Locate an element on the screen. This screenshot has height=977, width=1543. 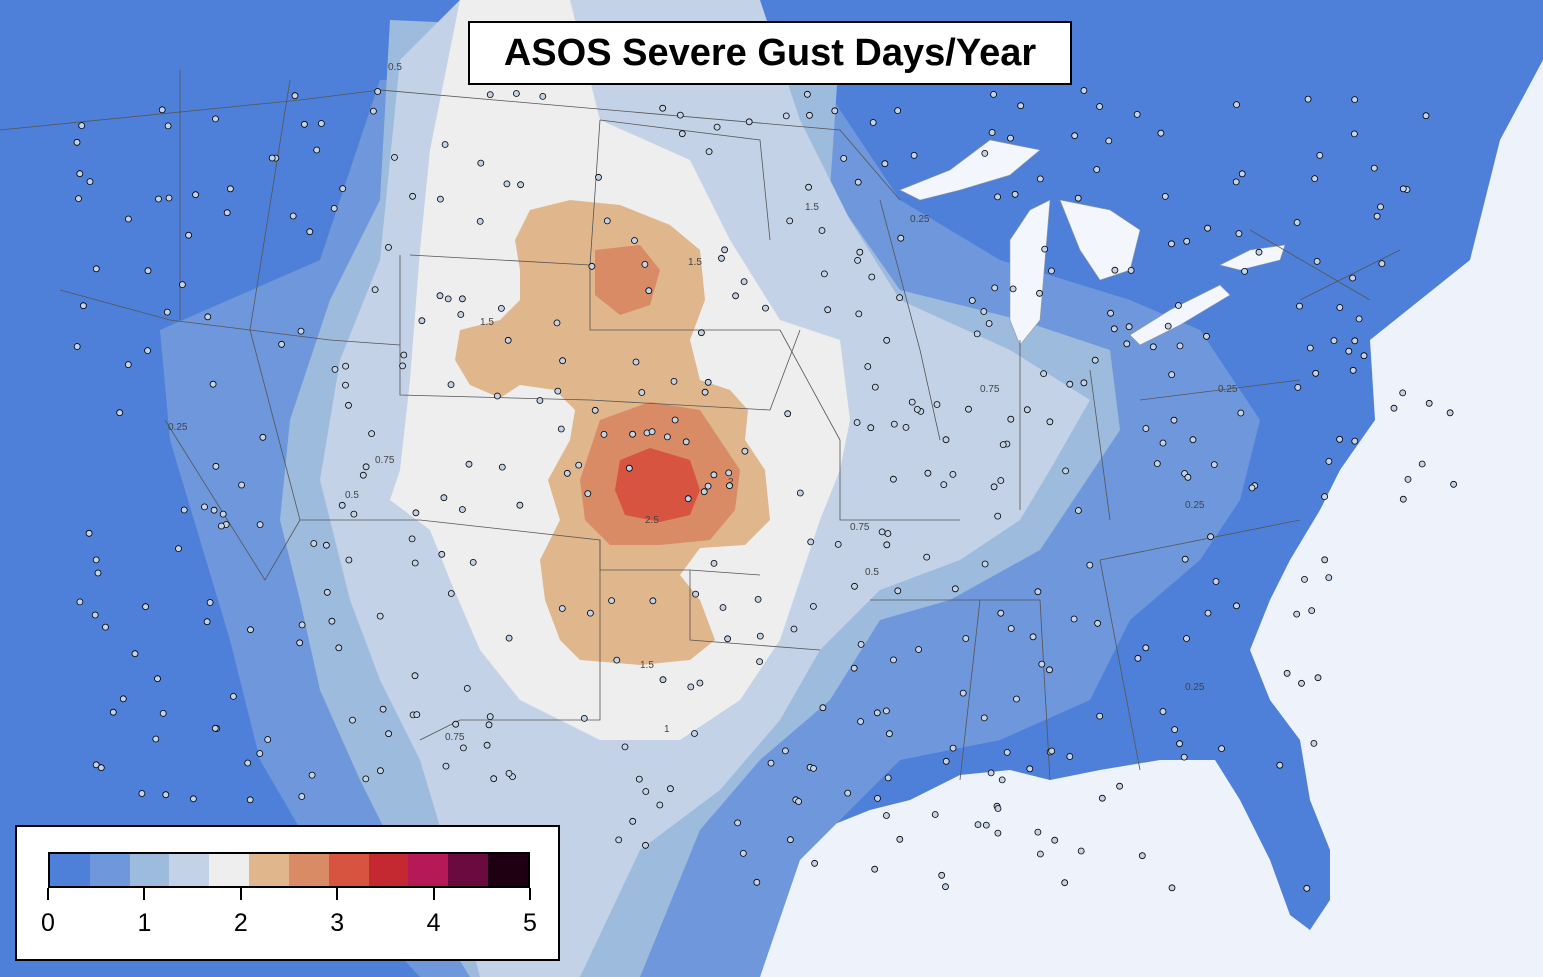
lake-michigan is located at coordinates (1030, 272).